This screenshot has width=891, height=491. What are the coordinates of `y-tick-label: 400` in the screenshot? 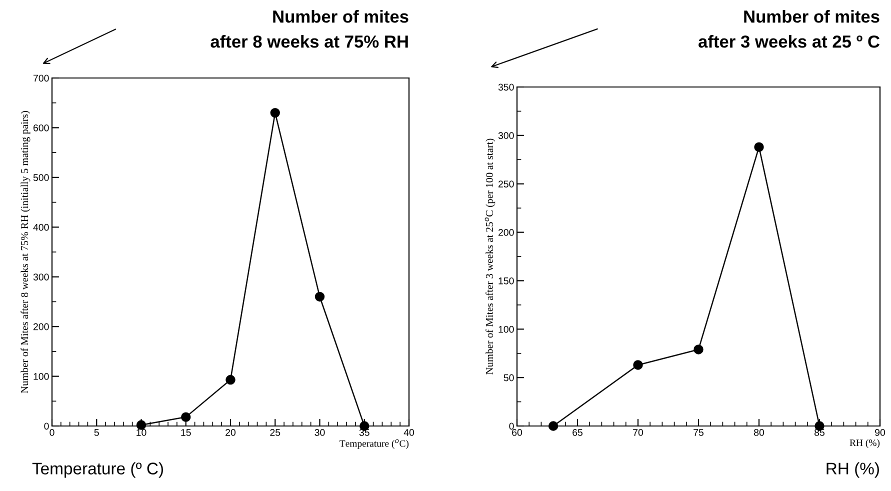 It's located at (41, 227).